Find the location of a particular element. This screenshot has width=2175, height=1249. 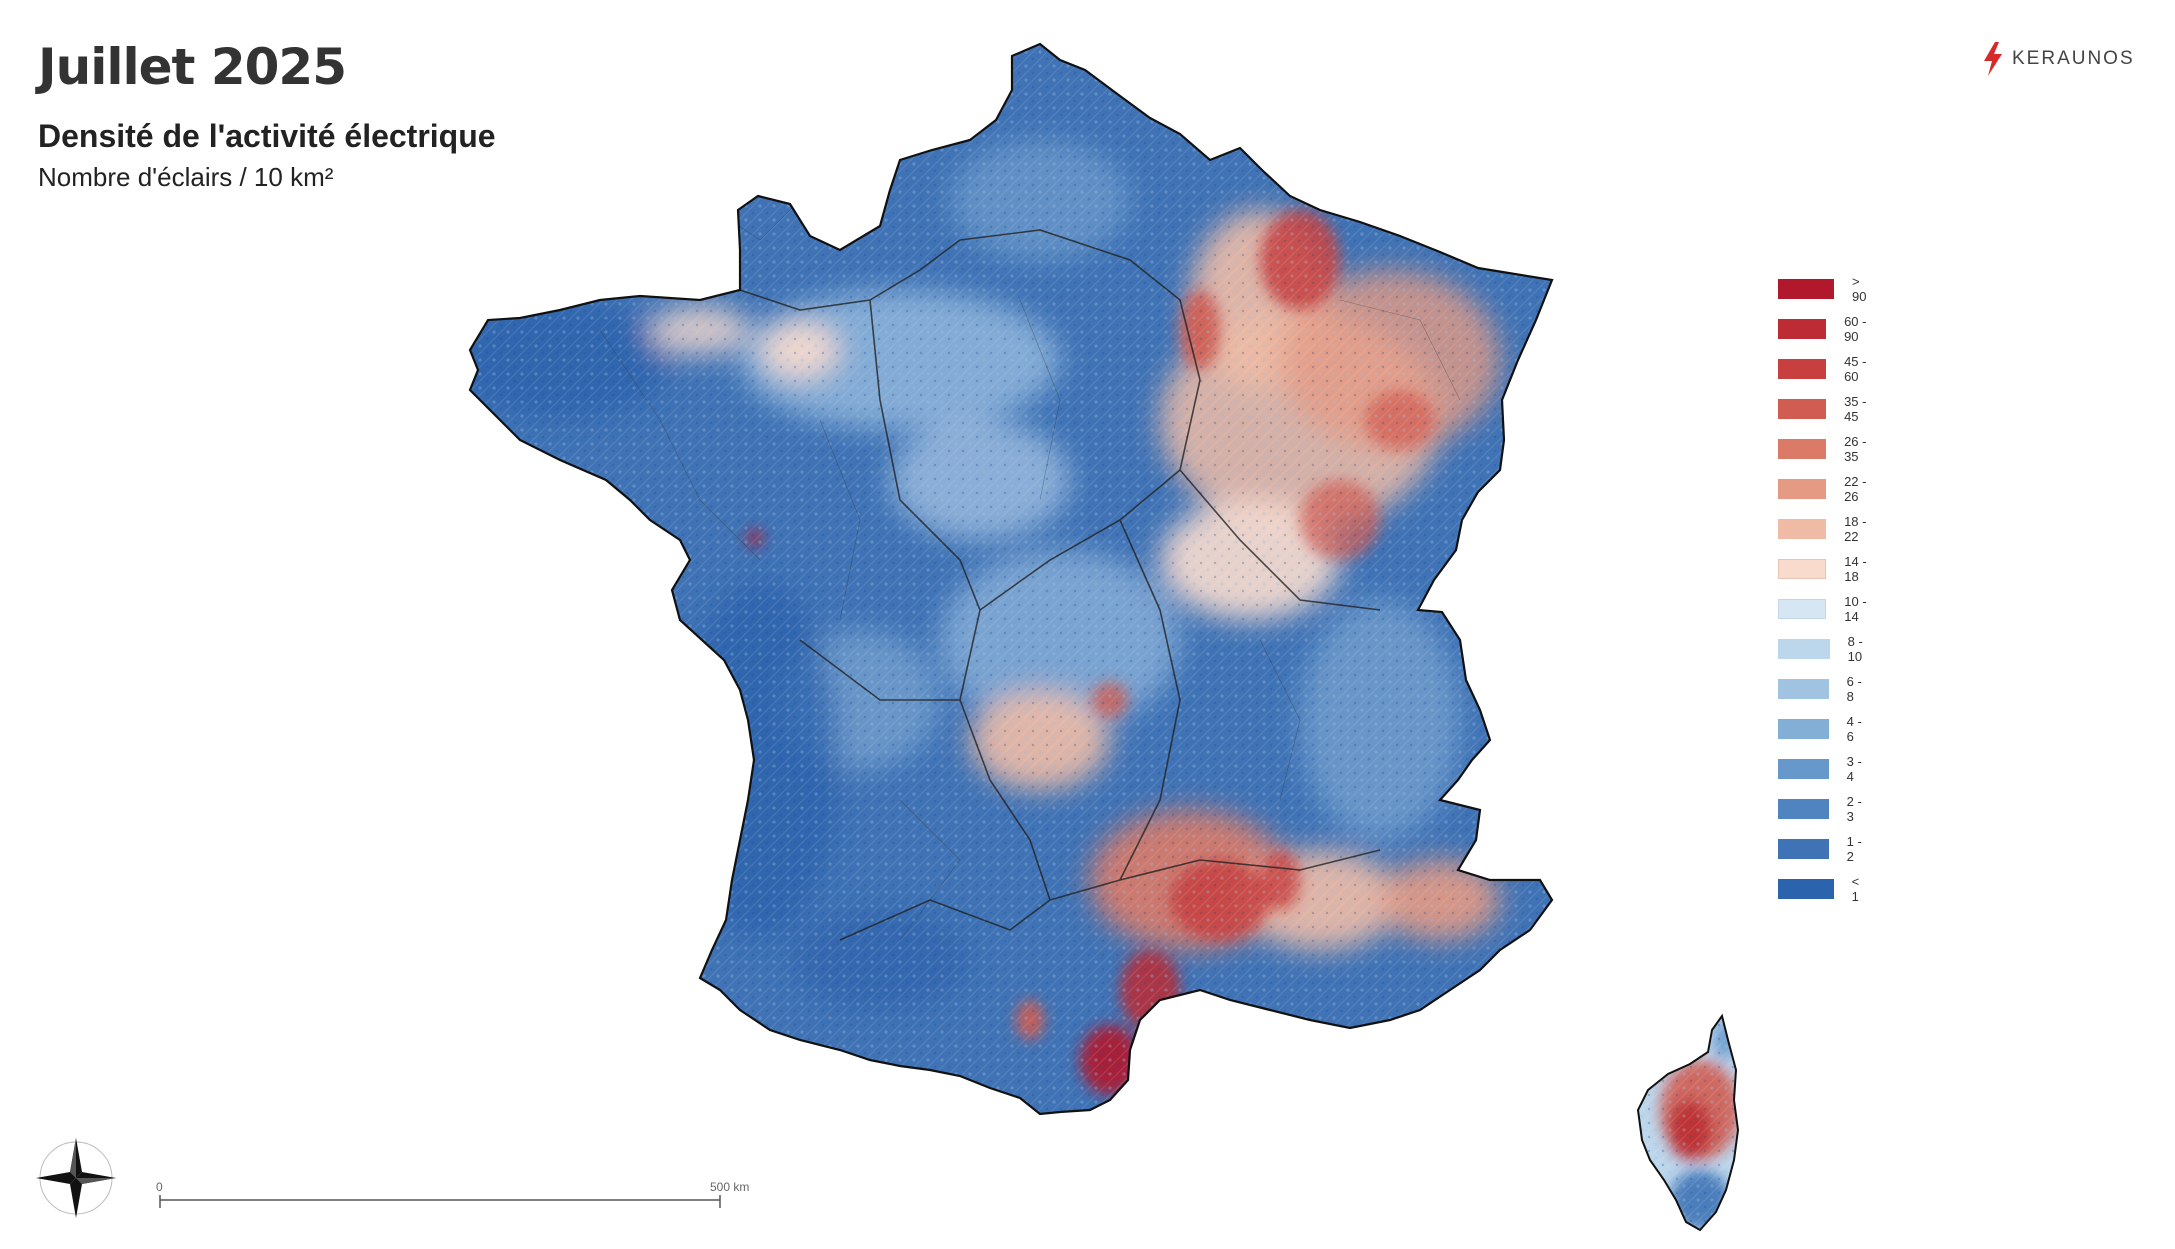

legend-label: 1 - 2 is located at coordinates (1854, 849).